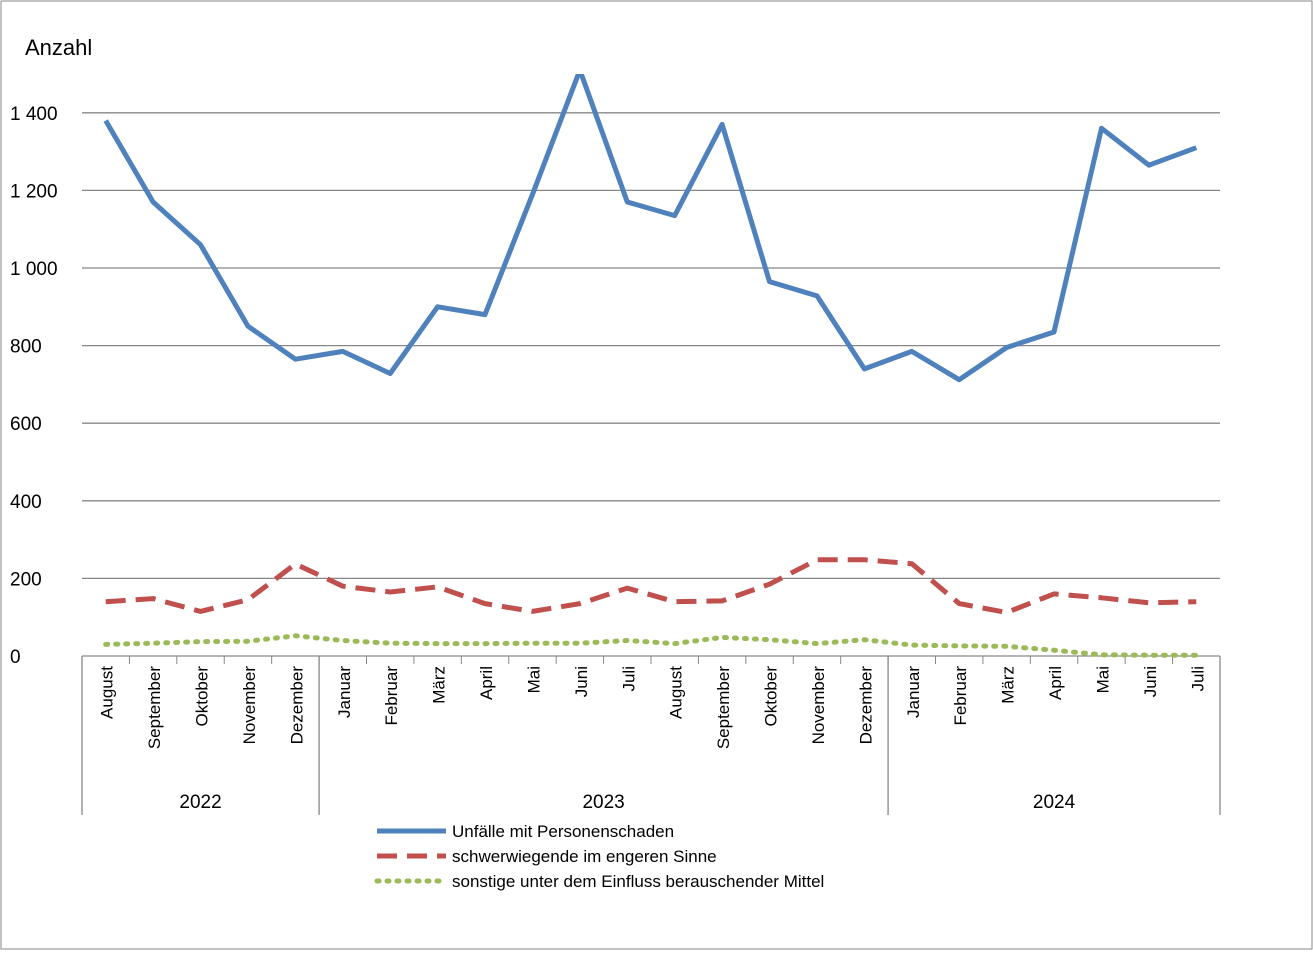 Image resolution: width=1313 pixels, height=955 pixels. I want to click on y-tick-label: 0, so click(15, 657).